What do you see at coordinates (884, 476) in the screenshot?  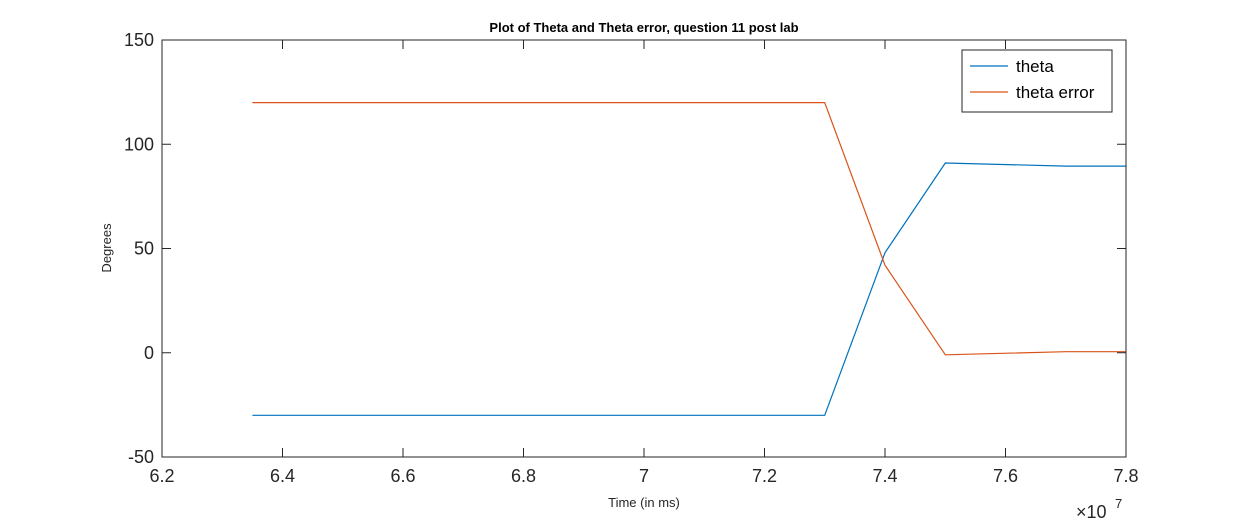 I see `x-tick-label: 7.4` at bounding box center [884, 476].